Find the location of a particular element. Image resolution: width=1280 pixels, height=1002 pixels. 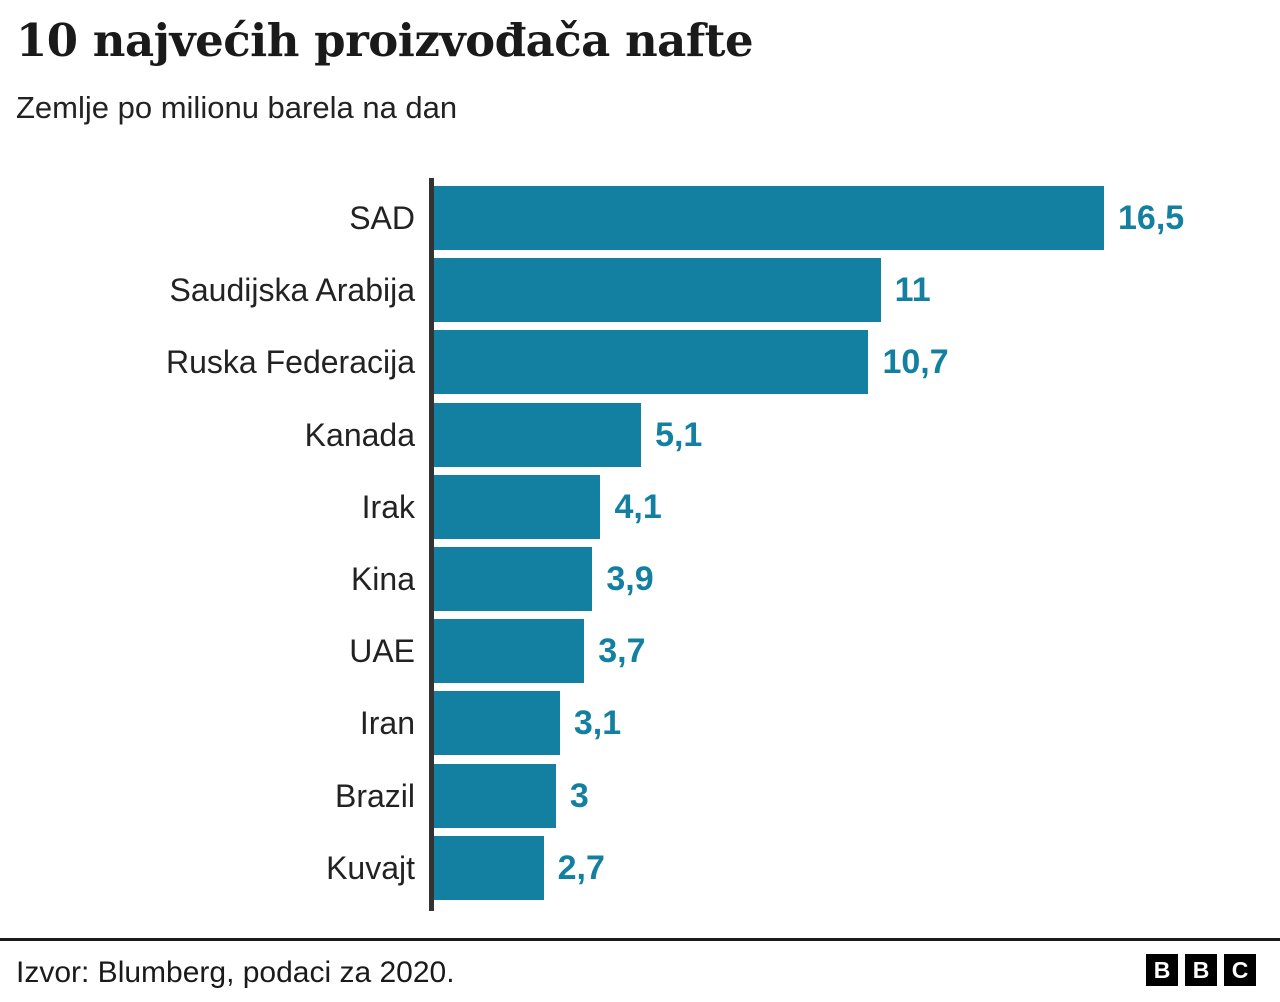

category-label: Kina is located at coordinates (382, 578).